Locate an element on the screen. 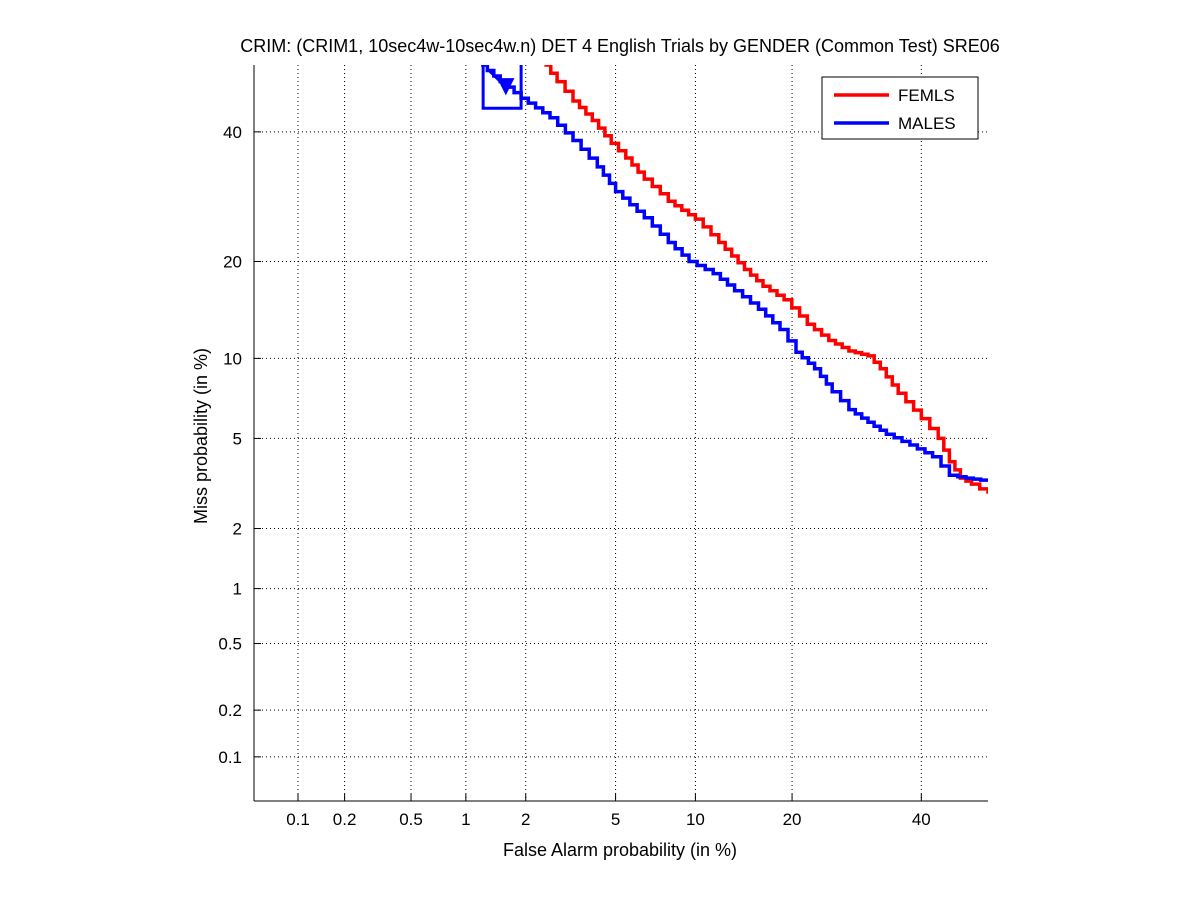  x-tick-label: 40 is located at coordinates (921, 819).